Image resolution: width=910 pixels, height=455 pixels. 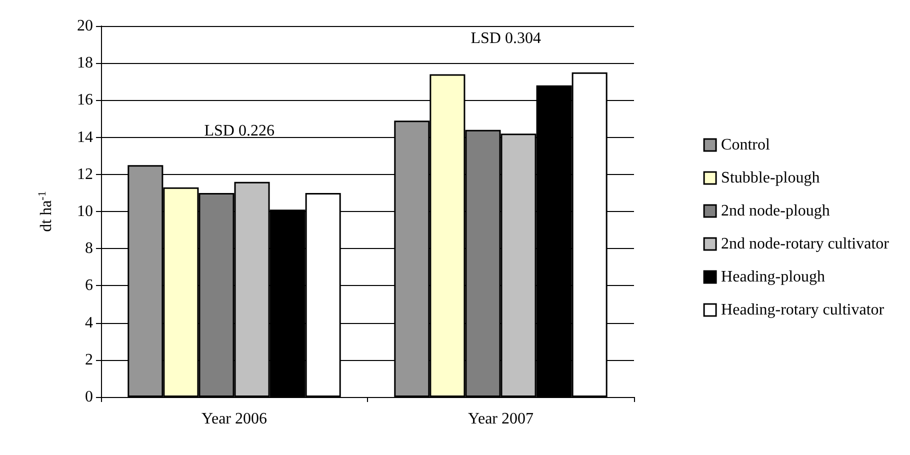 What do you see at coordinates (775, 211) in the screenshot?
I see `legend-label: 2nd node-plough` at bounding box center [775, 211].